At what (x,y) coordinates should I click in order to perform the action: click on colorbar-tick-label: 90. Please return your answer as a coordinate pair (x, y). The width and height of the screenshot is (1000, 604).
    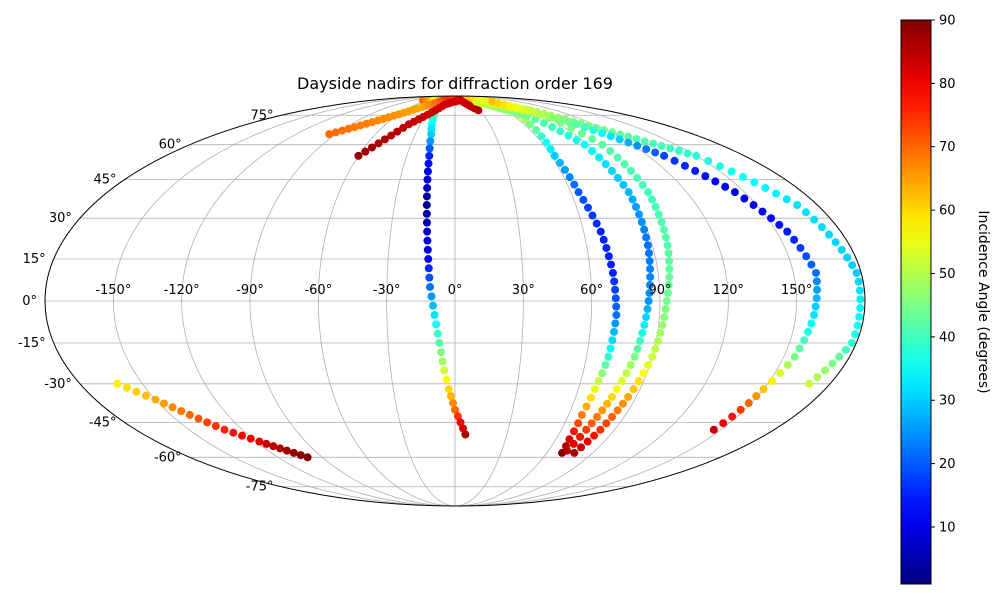
    Looking at the image, I should click on (947, 21).